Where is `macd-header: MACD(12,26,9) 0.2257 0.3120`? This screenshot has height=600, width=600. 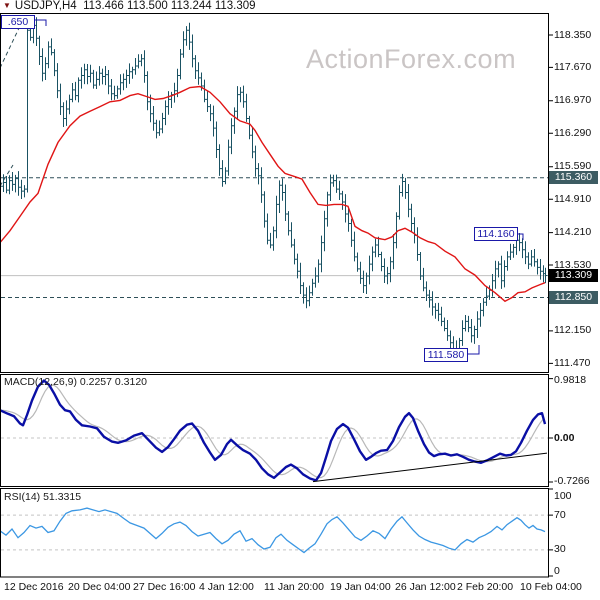
macd-header: MACD(12,26,9) 0.2257 0.3120 is located at coordinates (76, 382).